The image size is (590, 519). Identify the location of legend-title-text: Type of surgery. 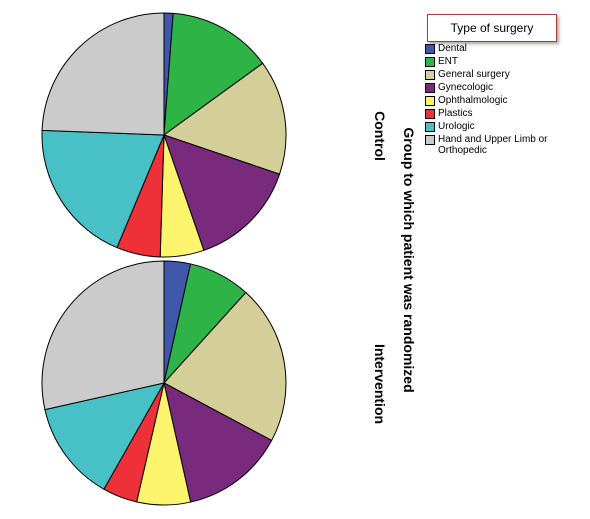
(492, 28).